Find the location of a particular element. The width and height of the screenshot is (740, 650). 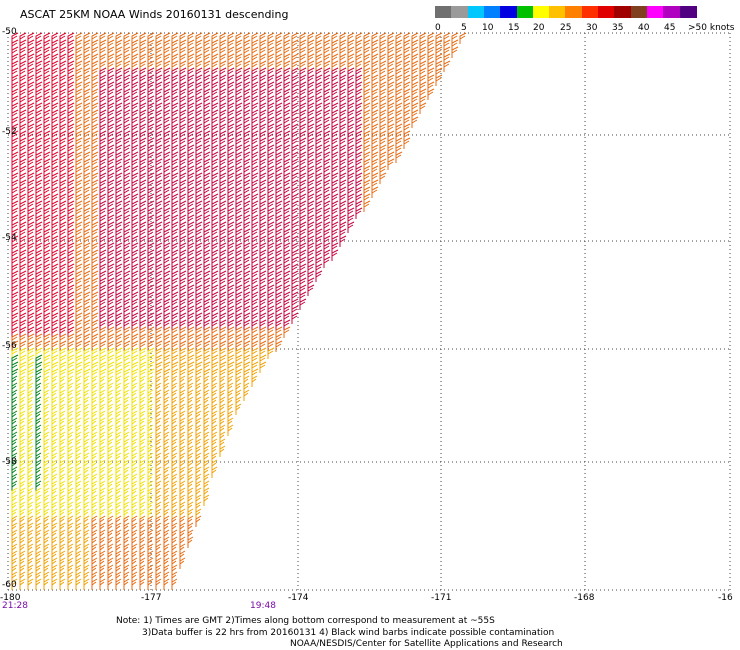

colorbar-label: 30 is located at coordinates (592, 28).